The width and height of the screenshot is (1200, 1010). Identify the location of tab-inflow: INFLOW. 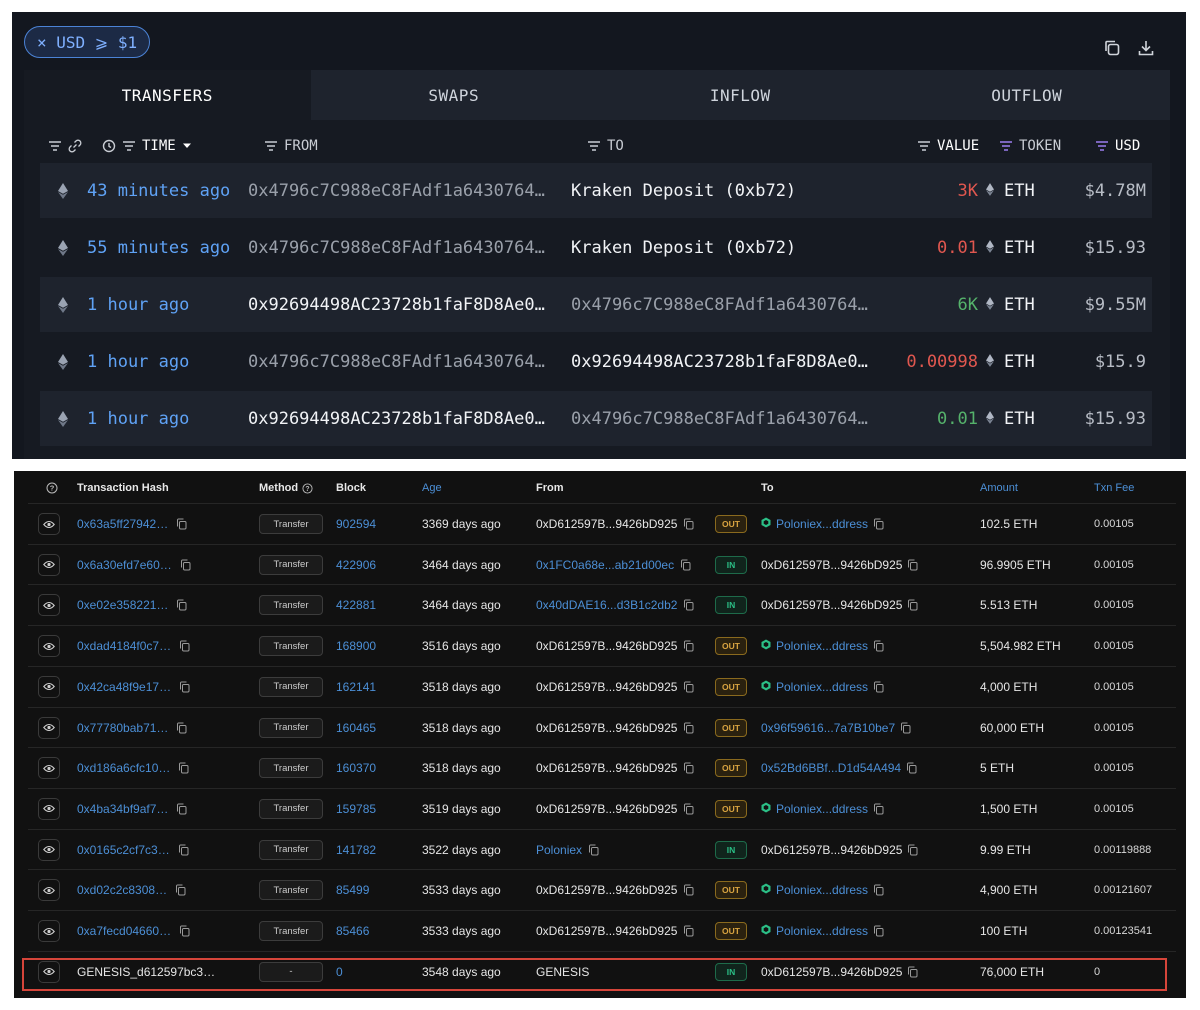
(740, 95).